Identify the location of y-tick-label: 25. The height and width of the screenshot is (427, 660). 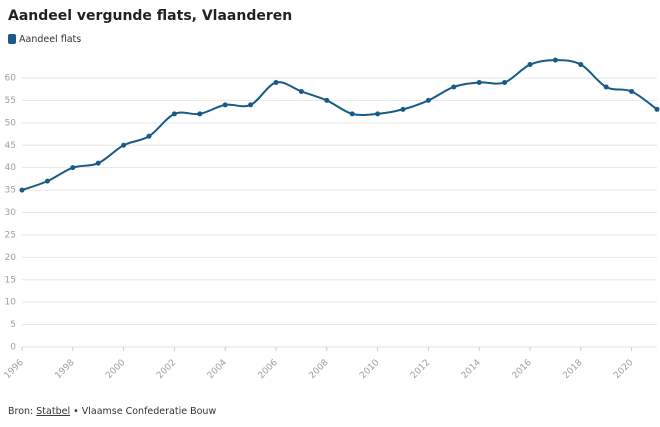
(10, 235).